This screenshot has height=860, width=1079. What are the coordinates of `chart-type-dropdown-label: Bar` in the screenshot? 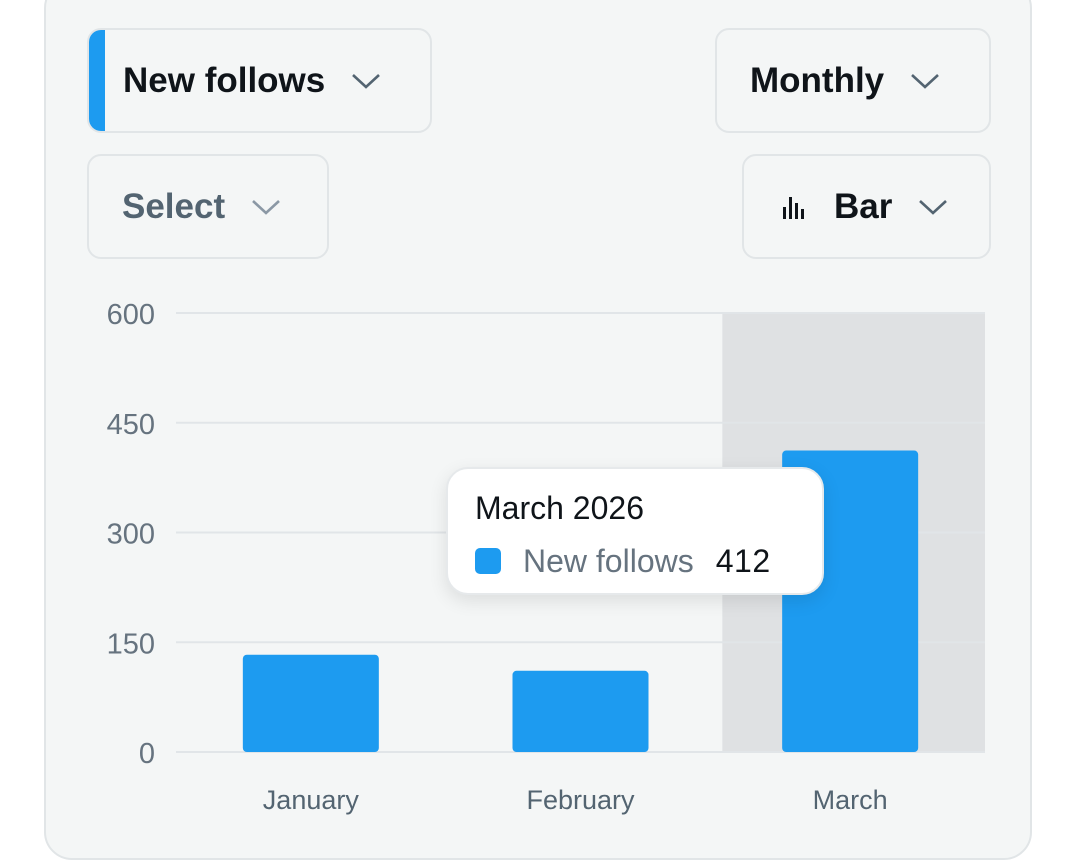 It's located at (863, 206).